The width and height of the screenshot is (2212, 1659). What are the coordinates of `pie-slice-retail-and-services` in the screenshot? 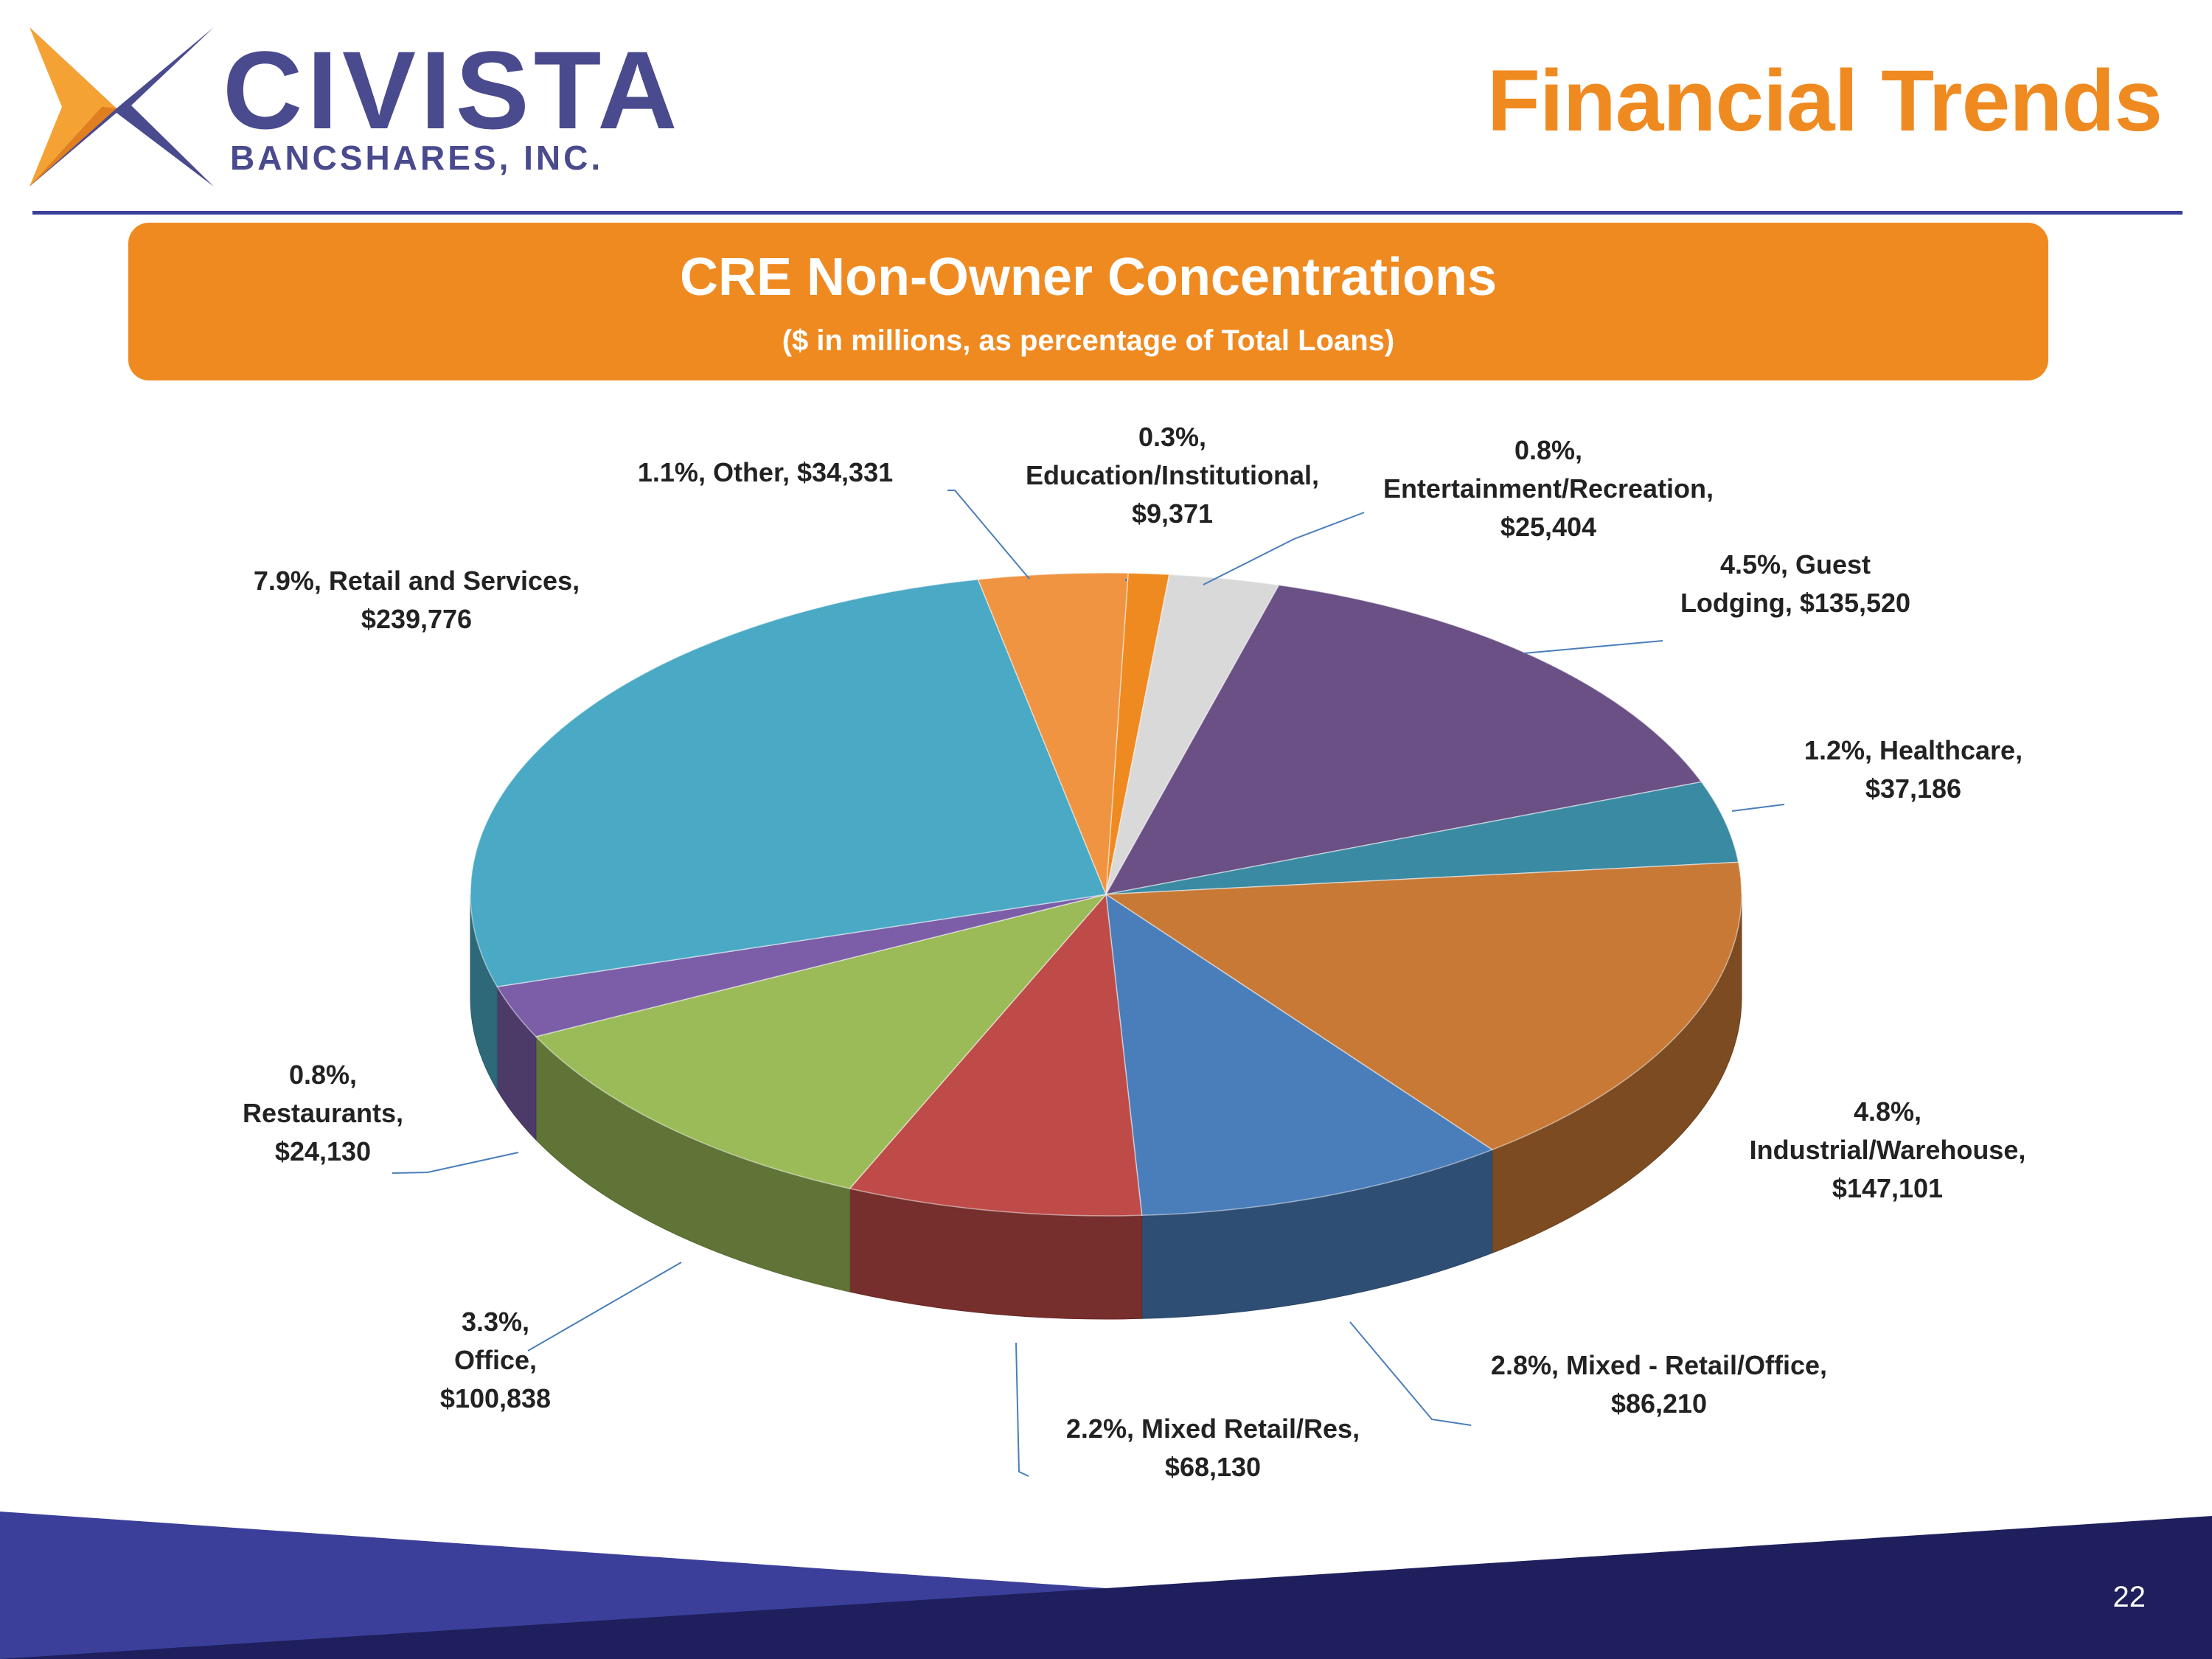 It's located at (788, 783).